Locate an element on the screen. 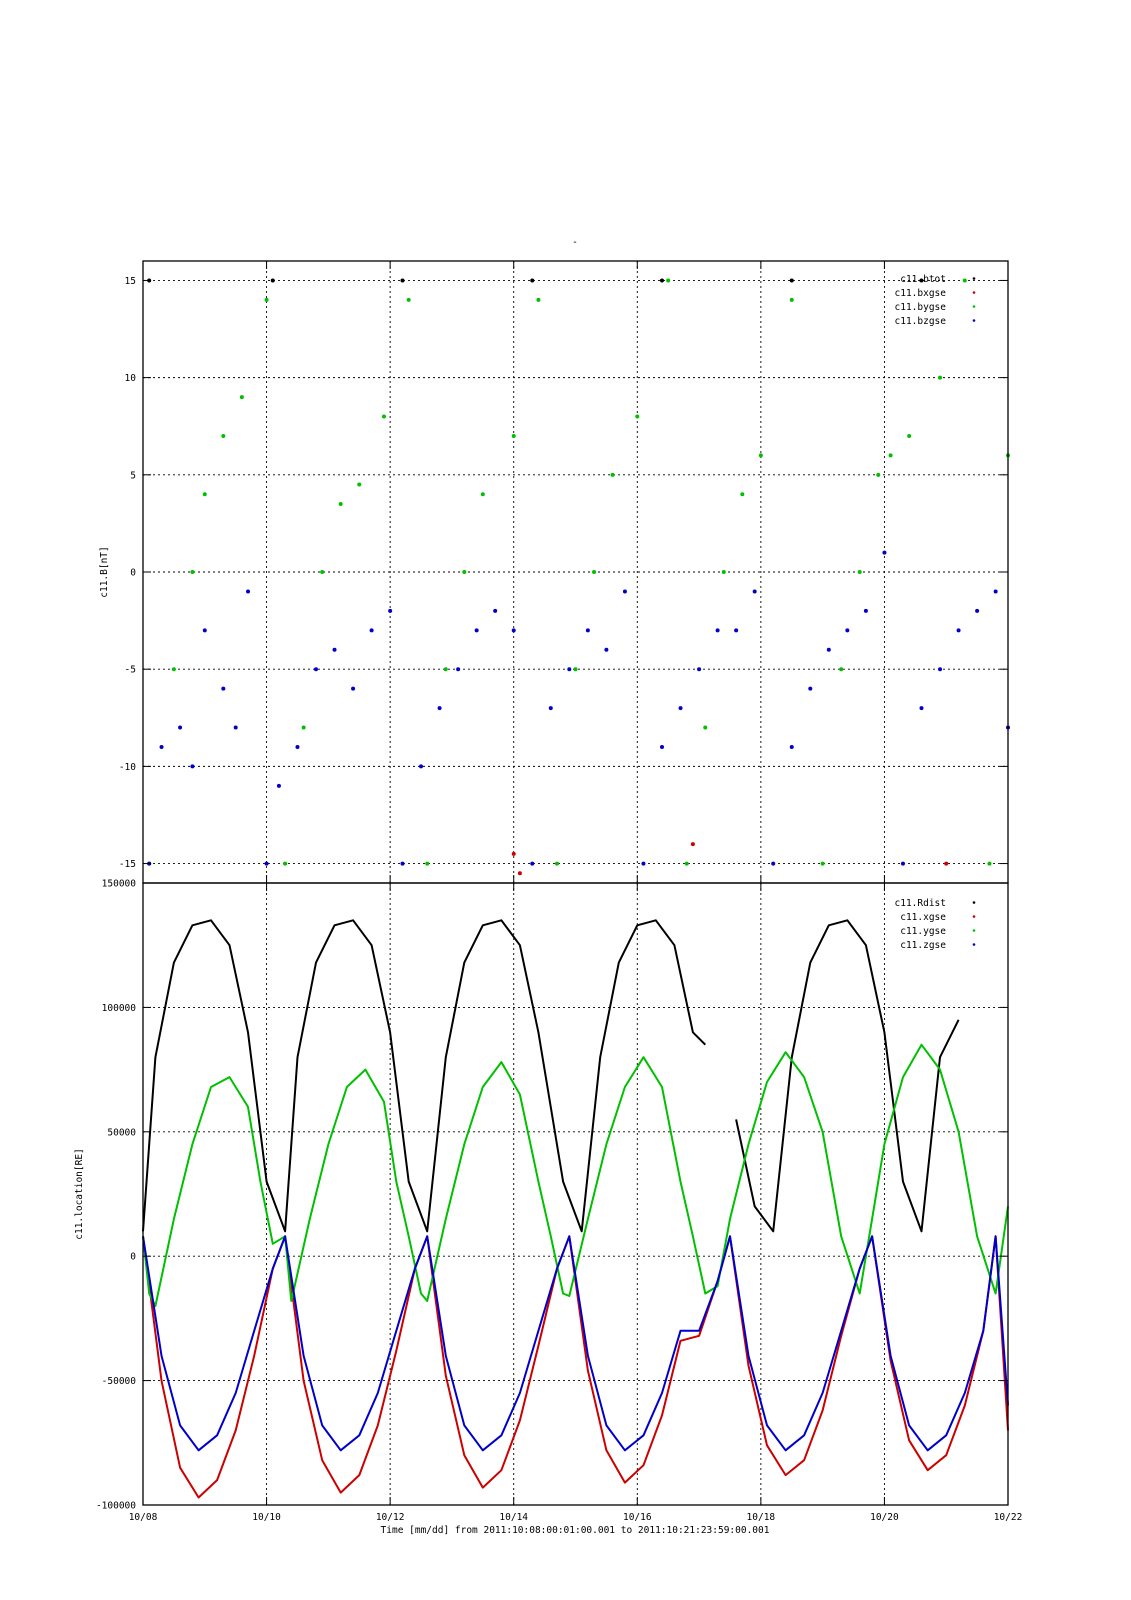 This screenshot has height=1600, width=1131. magnetic-field-ytick-label: 0 is located at coordinates (133, 573).